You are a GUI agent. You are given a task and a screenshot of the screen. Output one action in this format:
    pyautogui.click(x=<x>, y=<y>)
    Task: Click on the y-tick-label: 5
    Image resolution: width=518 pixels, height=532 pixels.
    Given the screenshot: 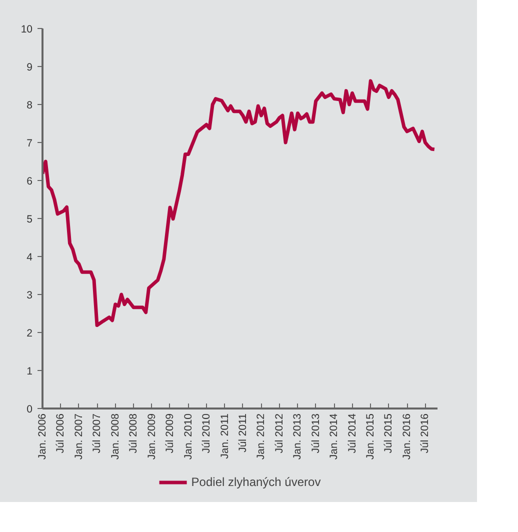 What is the action you would take?
    pyautogui.click(x=29, y=220)
    